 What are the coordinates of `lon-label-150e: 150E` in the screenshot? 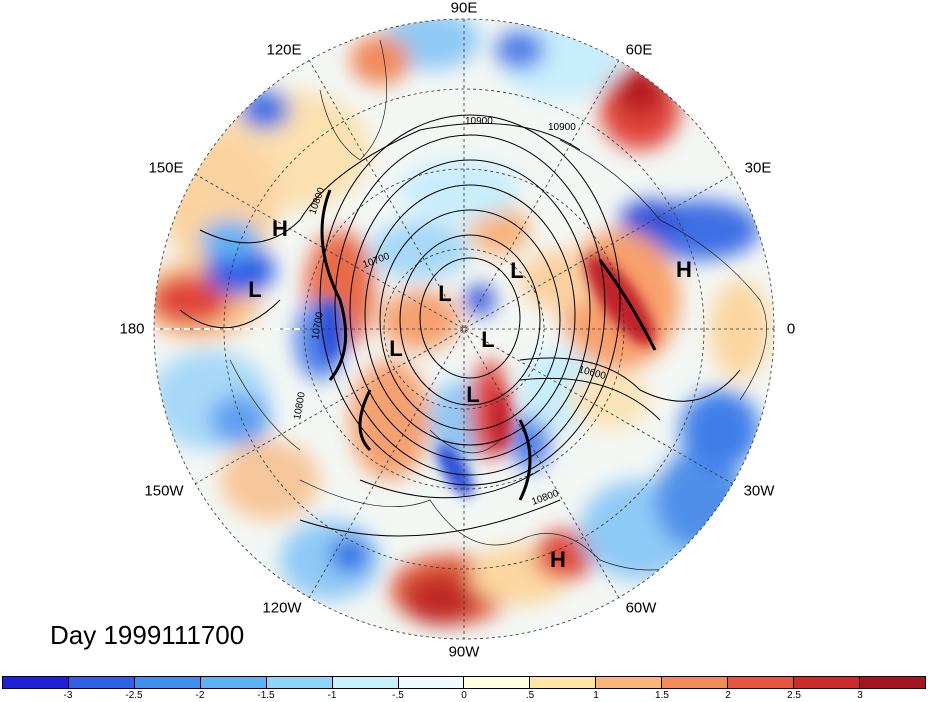 It's located at (166, 168).